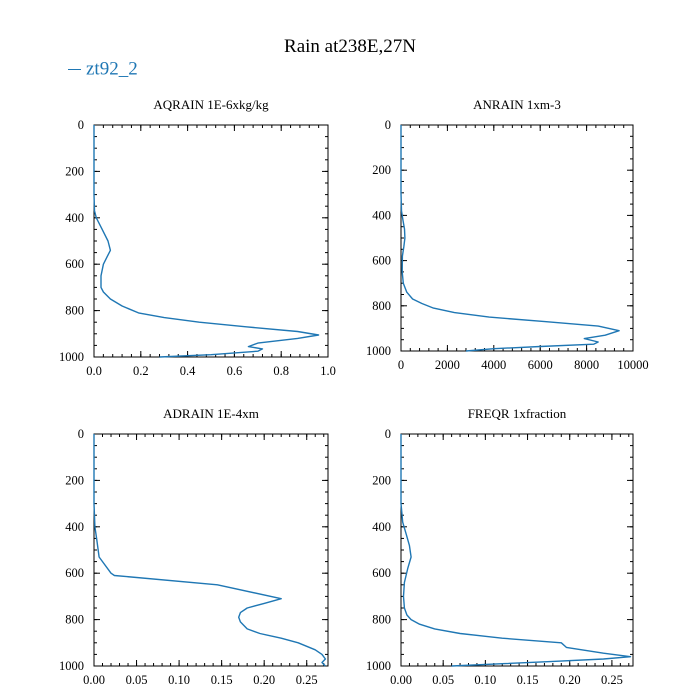 The width and height of the screenshot is (700, 700). What do you see at coordinates (281, 371) in the screenshot?
I see `x-tick-label: 0.8` at bounding box center [281, 371].